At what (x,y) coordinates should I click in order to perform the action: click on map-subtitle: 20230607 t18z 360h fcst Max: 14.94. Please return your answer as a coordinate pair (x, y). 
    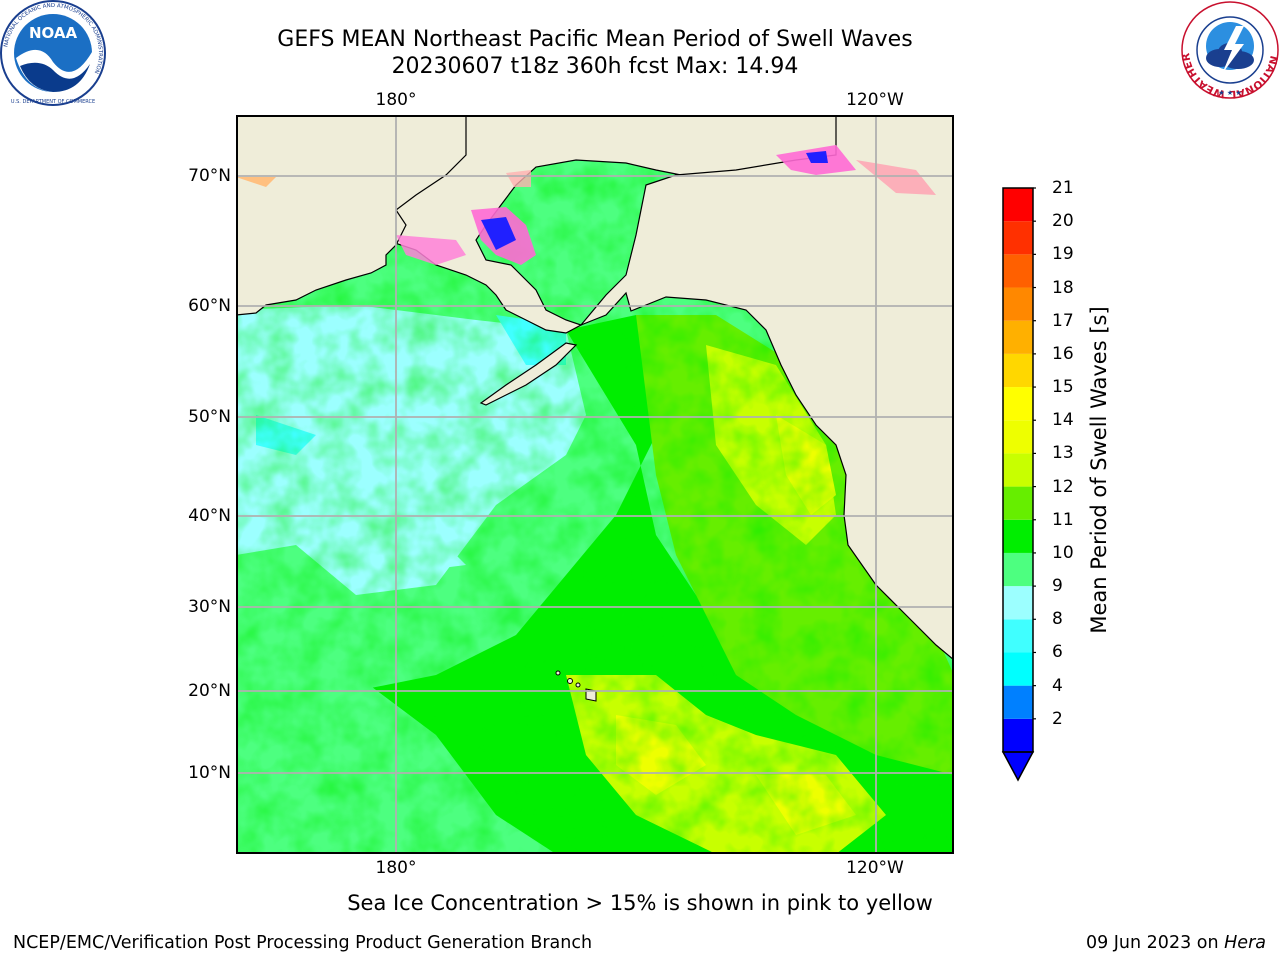
    Looking at the image, I should click on (595, 66).